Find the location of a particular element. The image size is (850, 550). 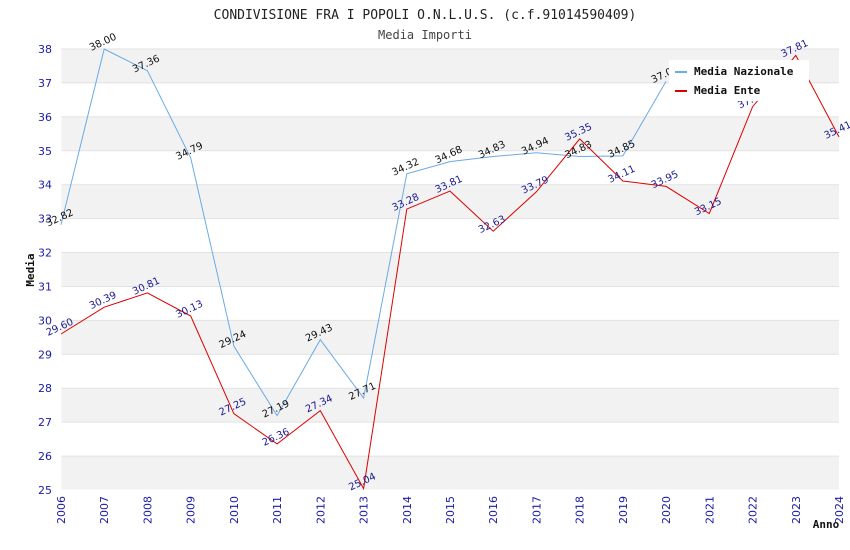

legend-box is located at coordinates (739, 80).